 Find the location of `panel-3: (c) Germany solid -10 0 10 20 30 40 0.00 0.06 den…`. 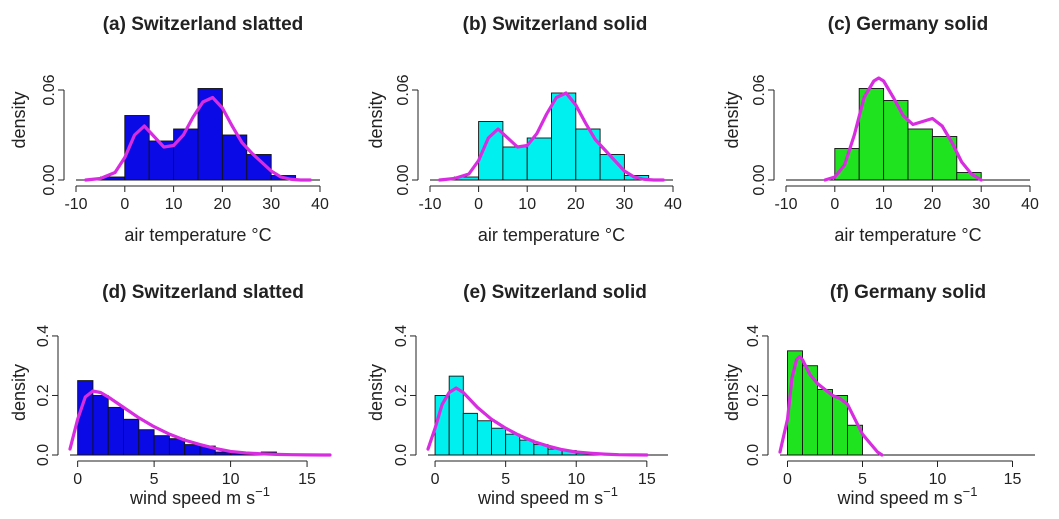

panel-3: (c) Germany solid -10 0 10 20 30 40 0.00 0.06 den… is located at coordinates (880, 129).